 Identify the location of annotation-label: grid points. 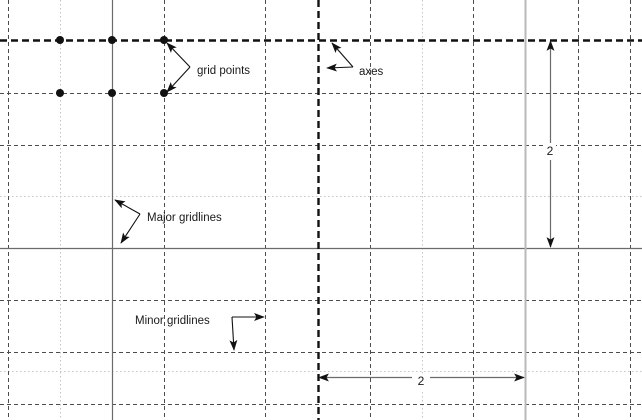
(223, 71).